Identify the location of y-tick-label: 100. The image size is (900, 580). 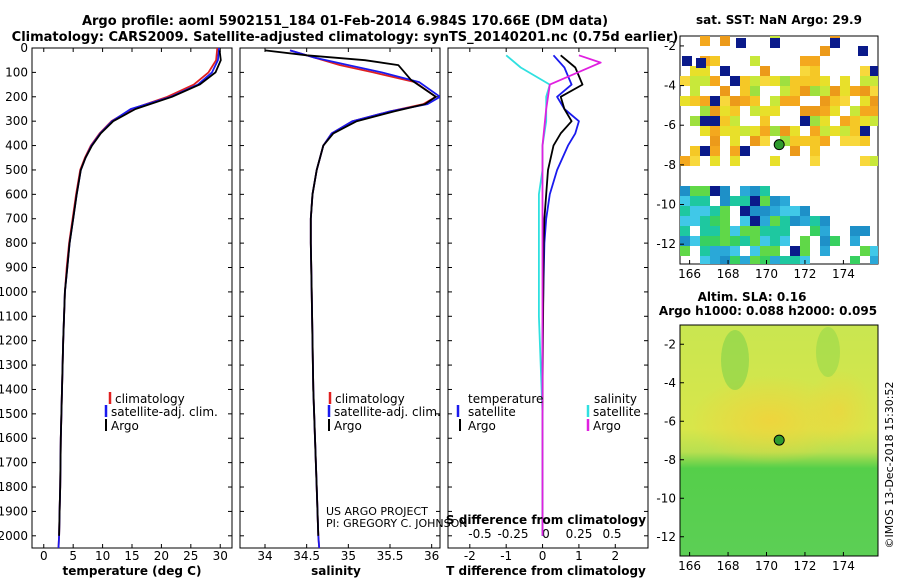
(16, 72).